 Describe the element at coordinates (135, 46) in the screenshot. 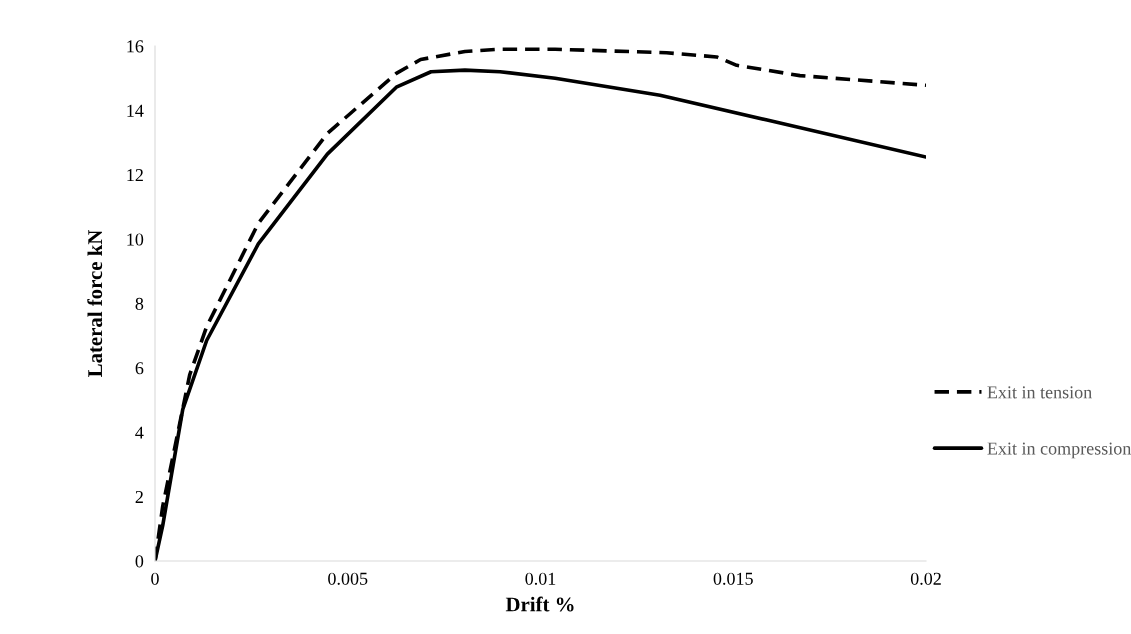

I see `y-tick-label: 16` at that location.